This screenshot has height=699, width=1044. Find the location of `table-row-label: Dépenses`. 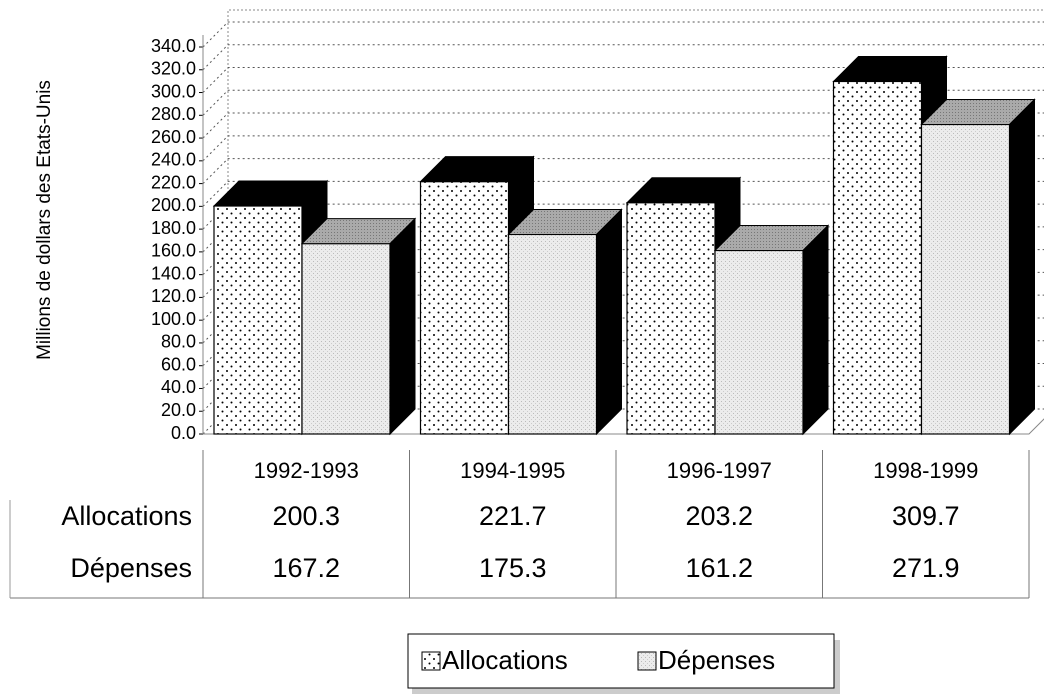

table-row-label: Dépenses is located at coordinates (131, 568).